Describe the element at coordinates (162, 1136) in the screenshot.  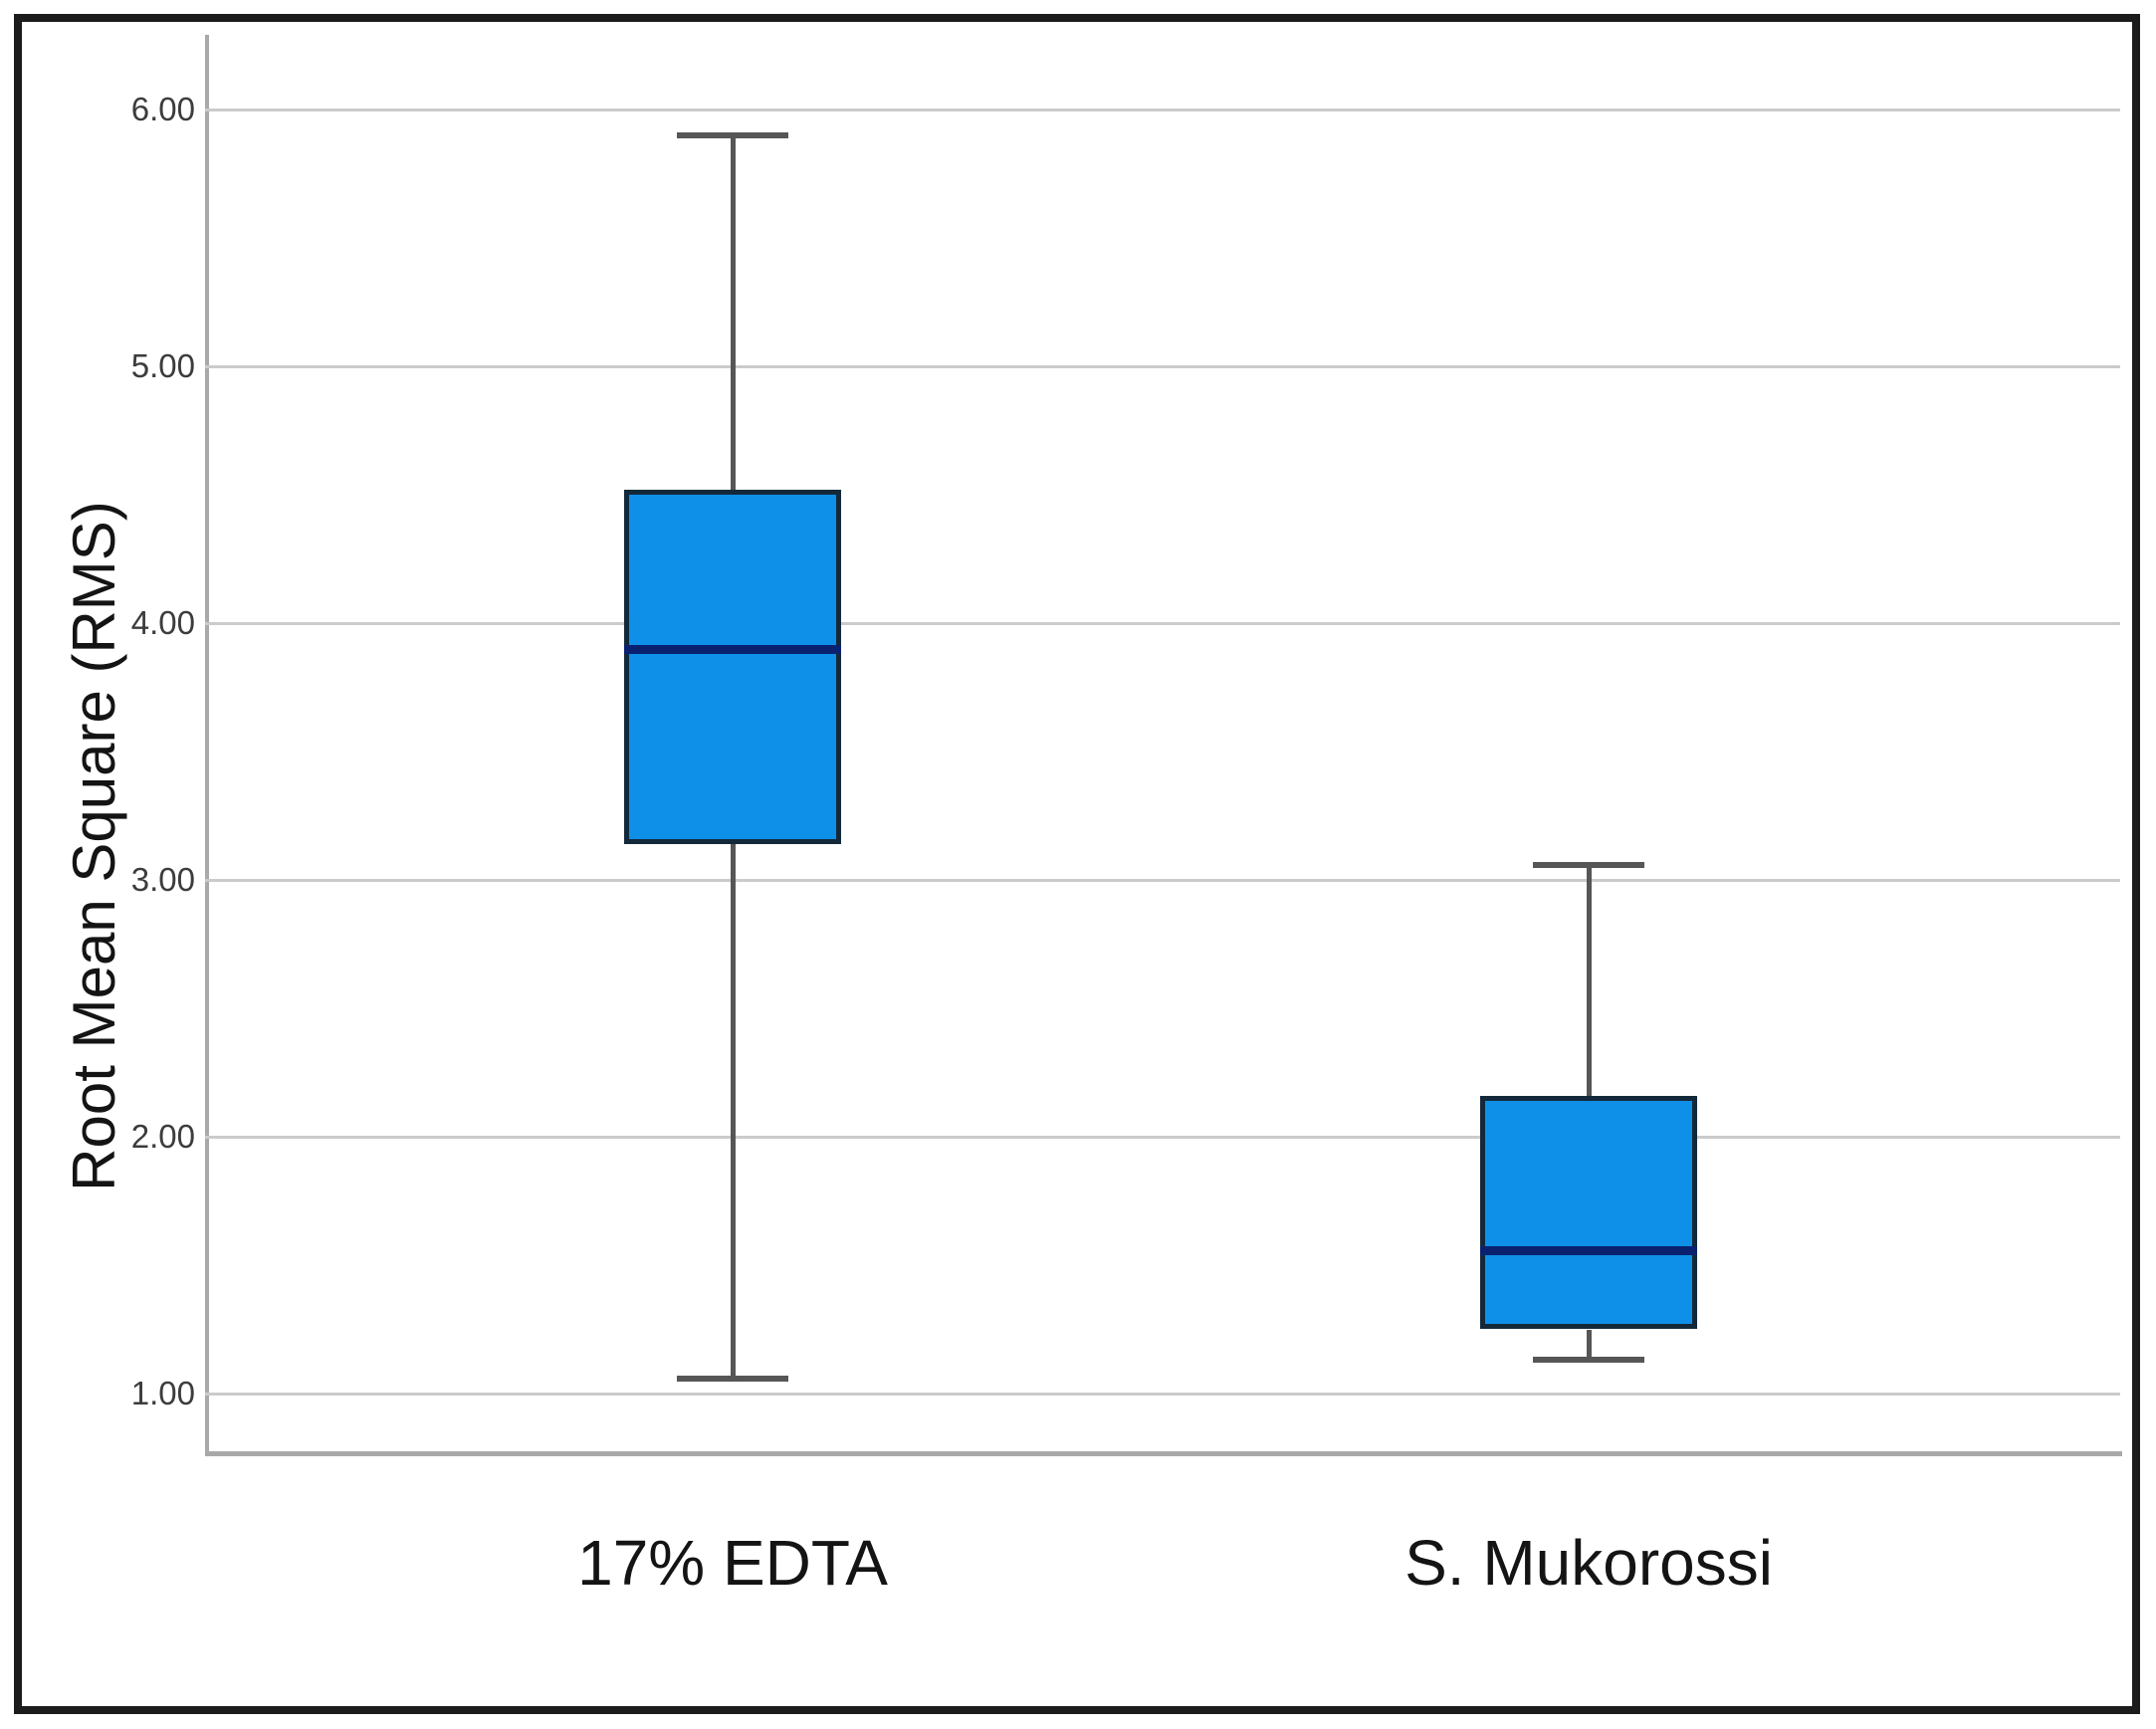
I see `y-tick-label: 2.00` at that location.